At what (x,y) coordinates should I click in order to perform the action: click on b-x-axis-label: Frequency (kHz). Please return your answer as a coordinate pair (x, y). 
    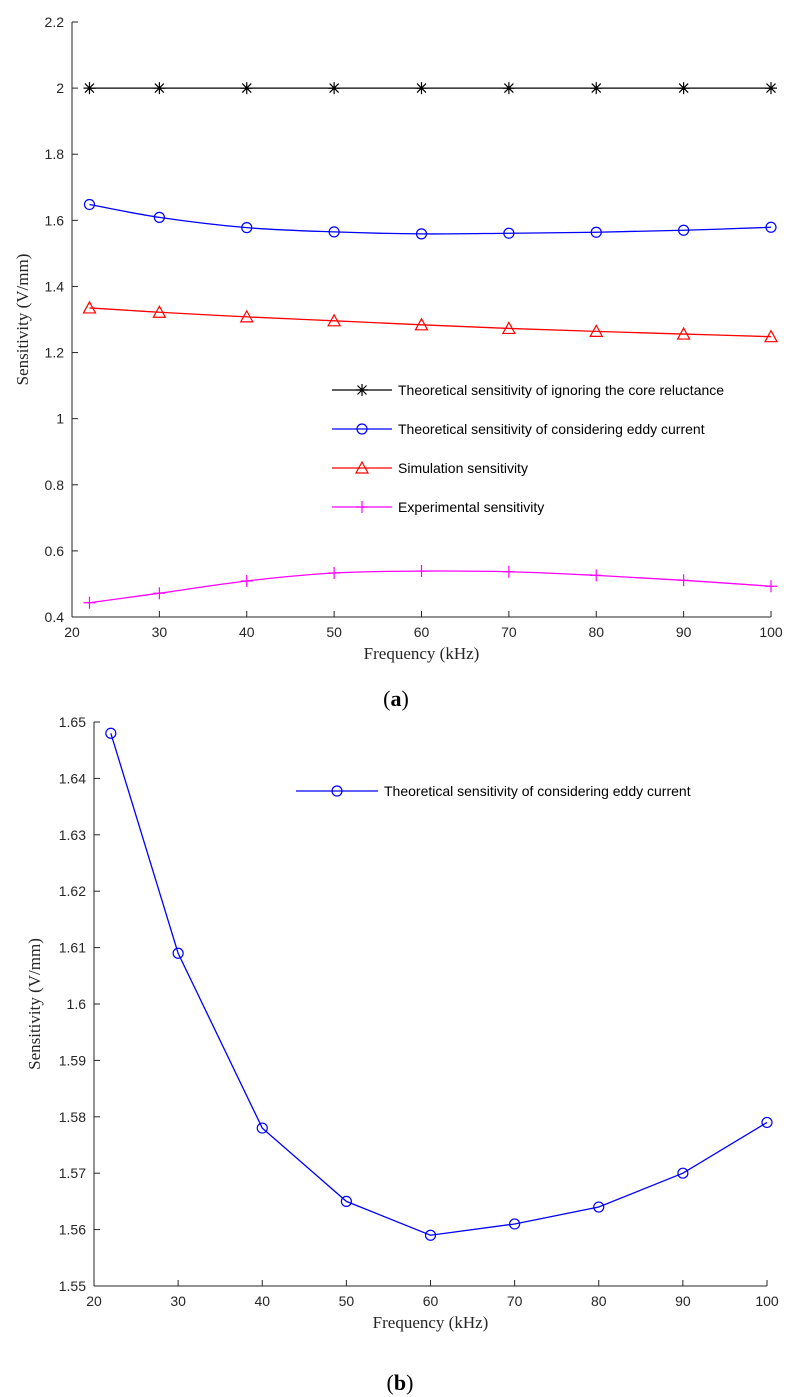
    Looking at the image, I should click on (431, 1322).